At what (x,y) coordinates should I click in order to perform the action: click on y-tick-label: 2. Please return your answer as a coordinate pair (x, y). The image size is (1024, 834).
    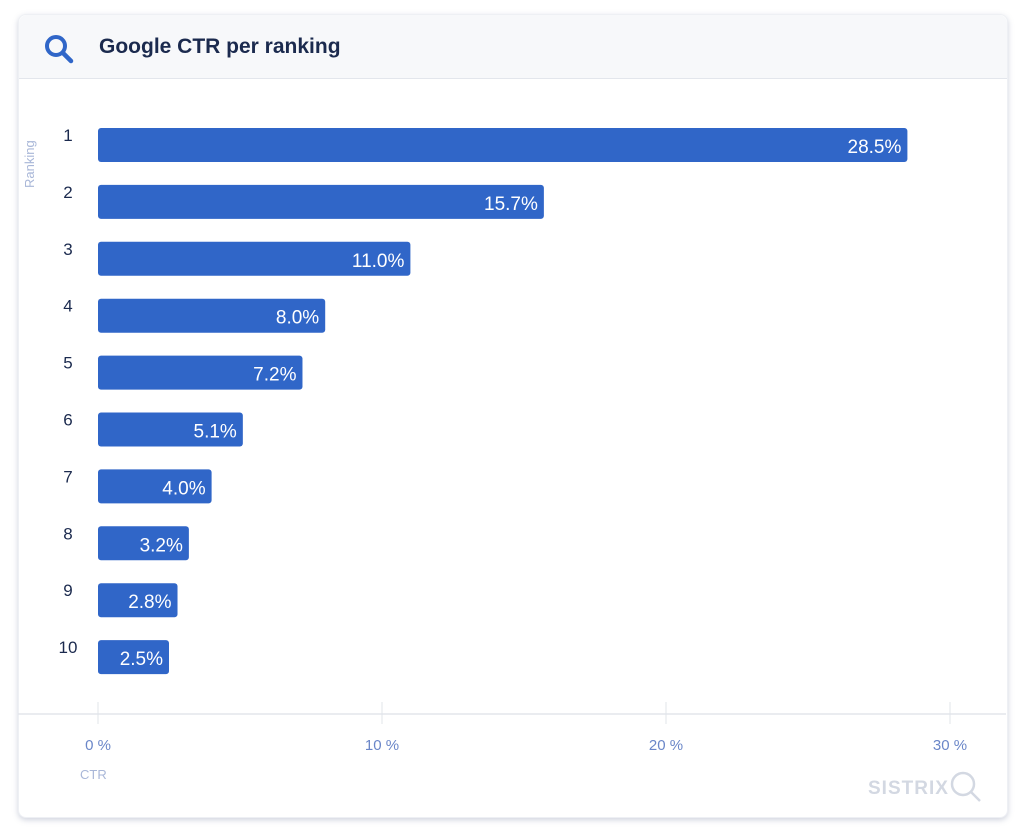
    Looking at the image, I should click on (67, 192).